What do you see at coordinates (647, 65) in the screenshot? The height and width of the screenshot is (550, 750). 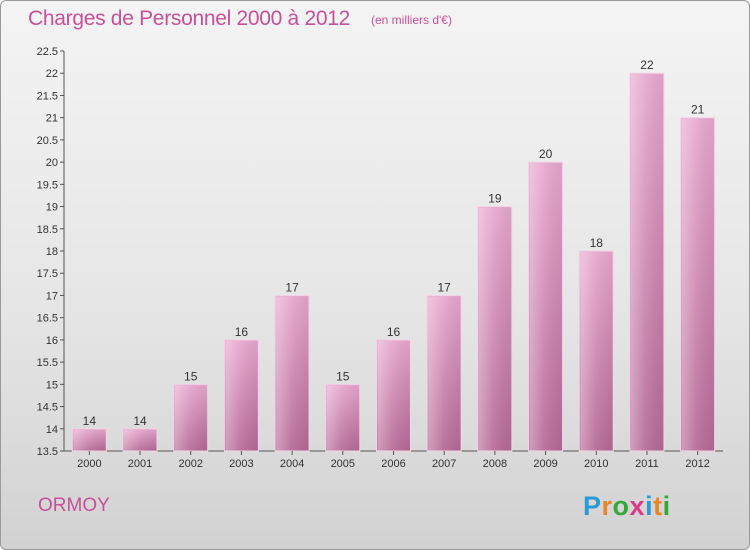 I see `bar-value-label: 22` at bounding box center [647, 65].